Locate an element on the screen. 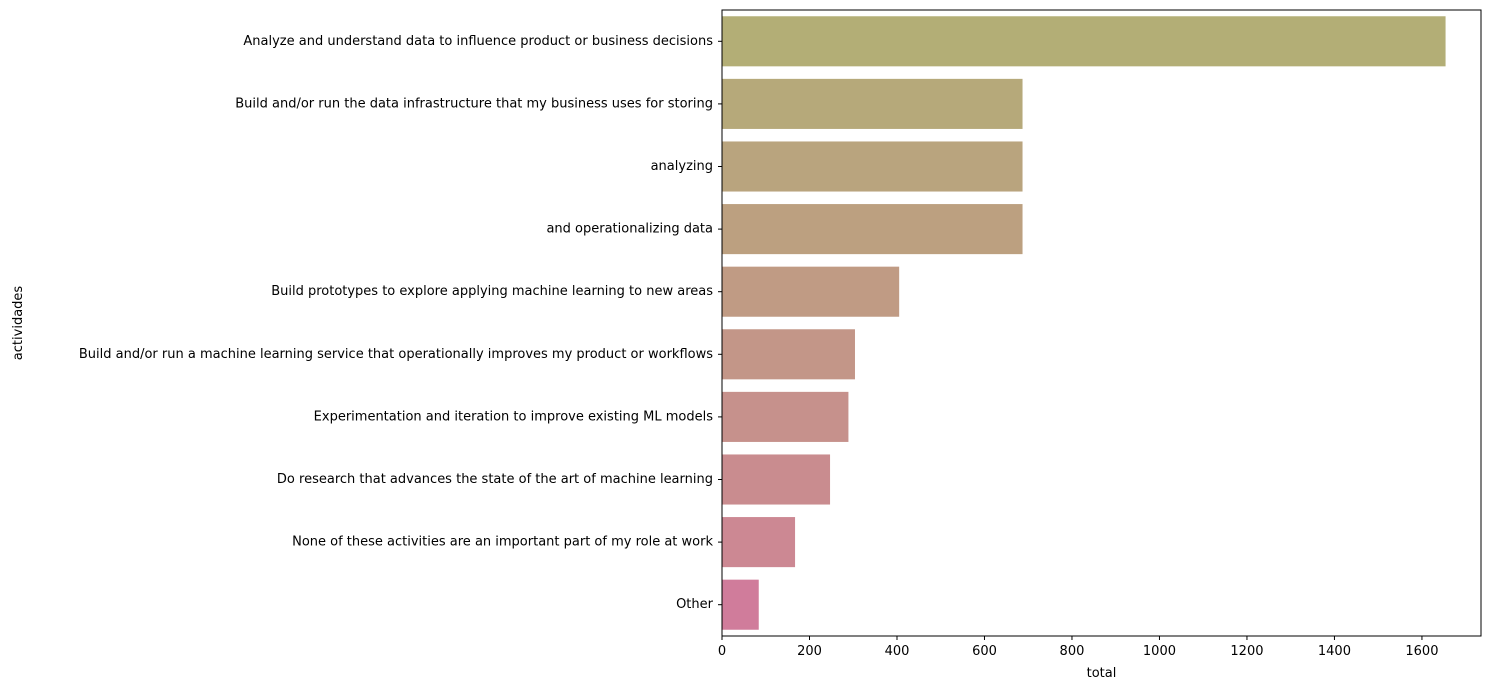 This screenshot has height=690, width=1489. x-axis: 0 200 400 600 800 1000 1200 1400 1600 is located at coordinates (1078, 647).